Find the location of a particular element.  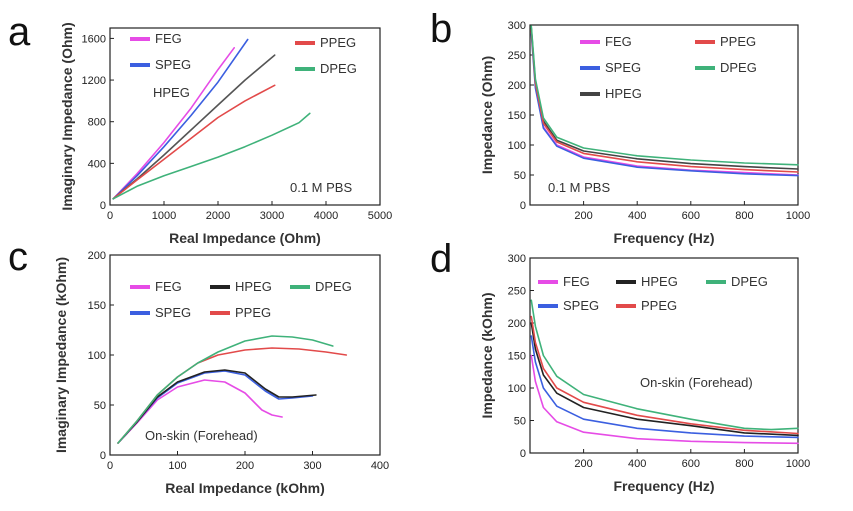

panel-label-d: d is located at coordinates (441, 259).